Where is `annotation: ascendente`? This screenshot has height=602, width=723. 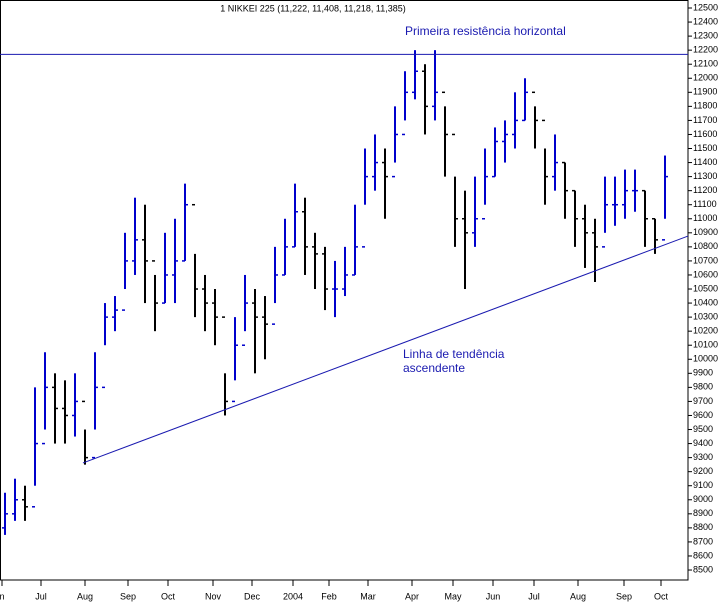
annotation: ascendente is located at coordinates (434, 368).